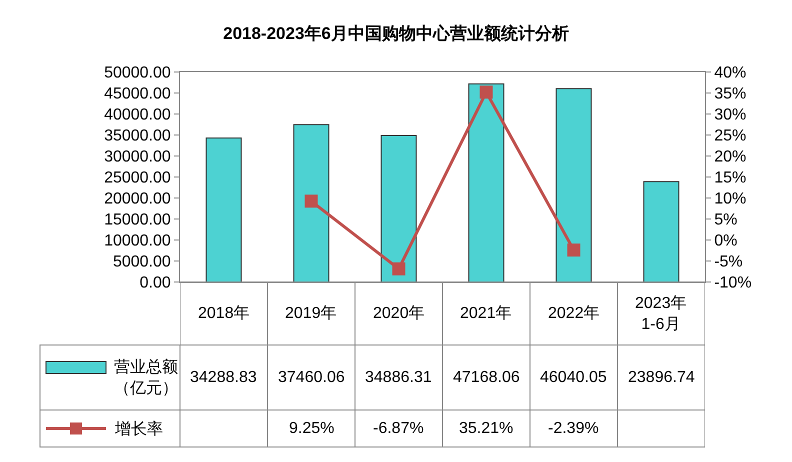 This screenshot has width=792, height=462. I want to click on data-label: 37460.06, so click(311, 377).